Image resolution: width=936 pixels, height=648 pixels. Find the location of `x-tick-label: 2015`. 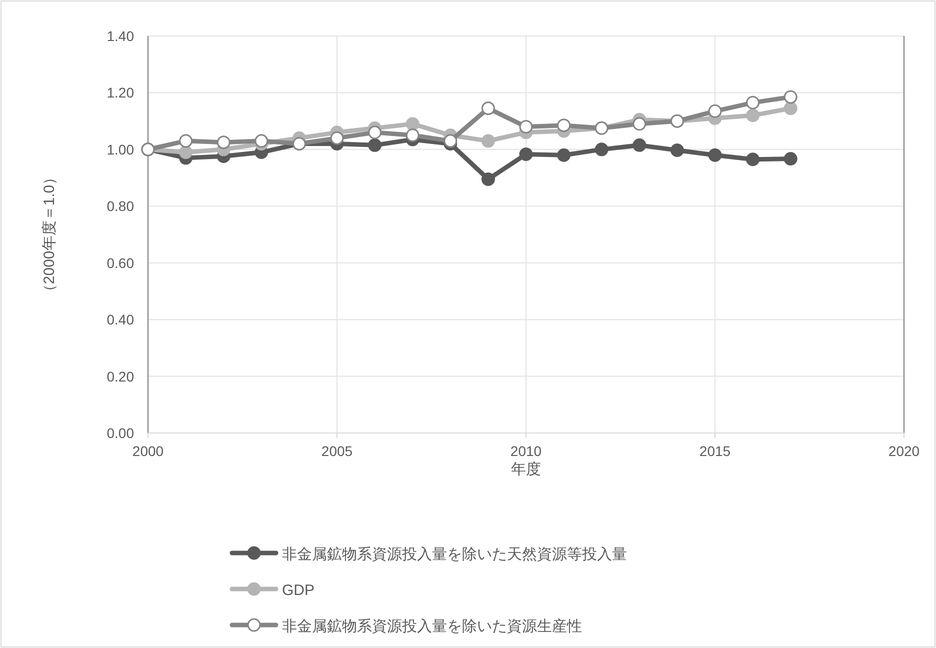

x-tick-label: 2015 is located at coordinates (715, 451).